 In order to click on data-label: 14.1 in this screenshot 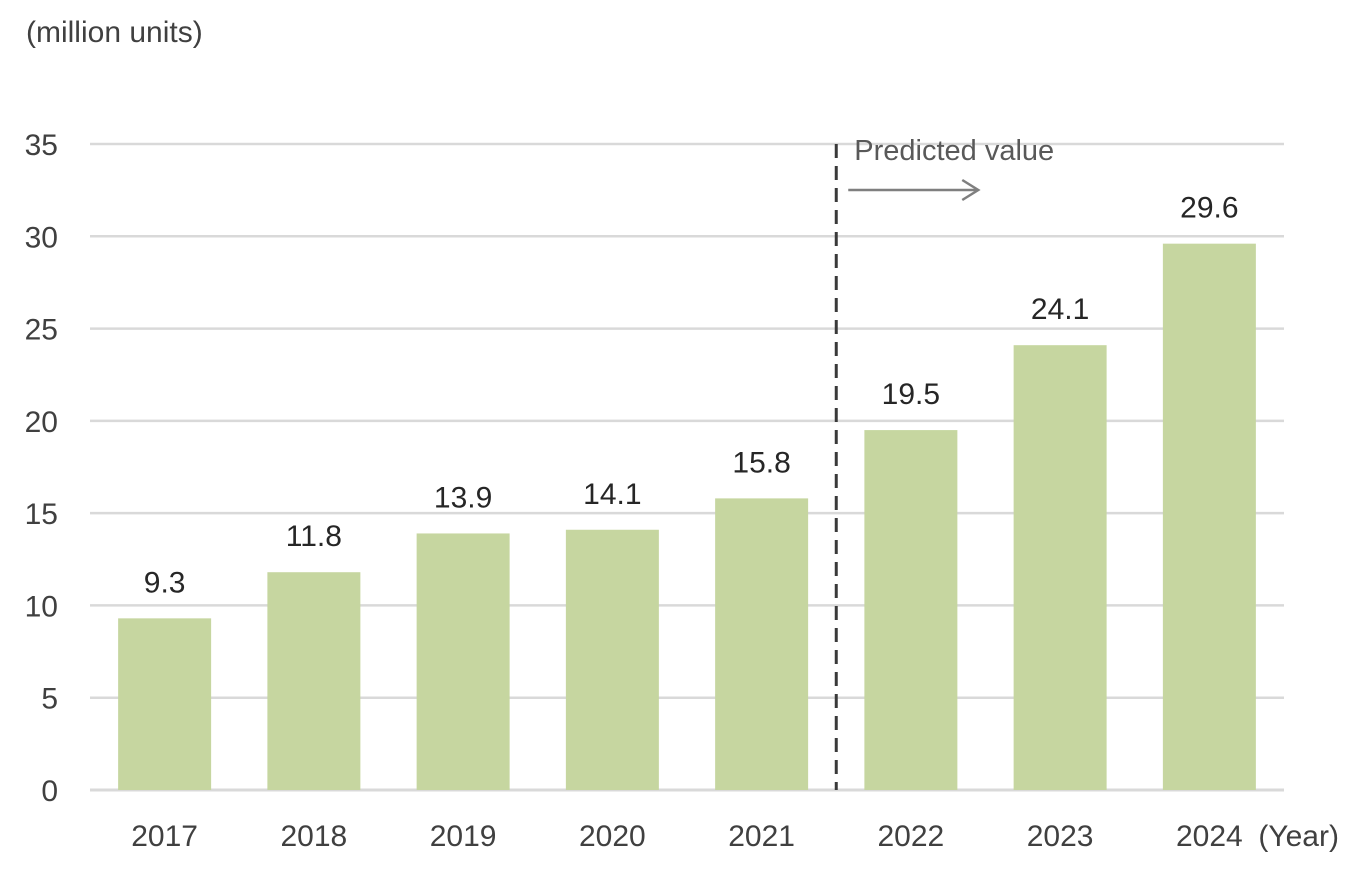, I will do `click(612, 494)`.